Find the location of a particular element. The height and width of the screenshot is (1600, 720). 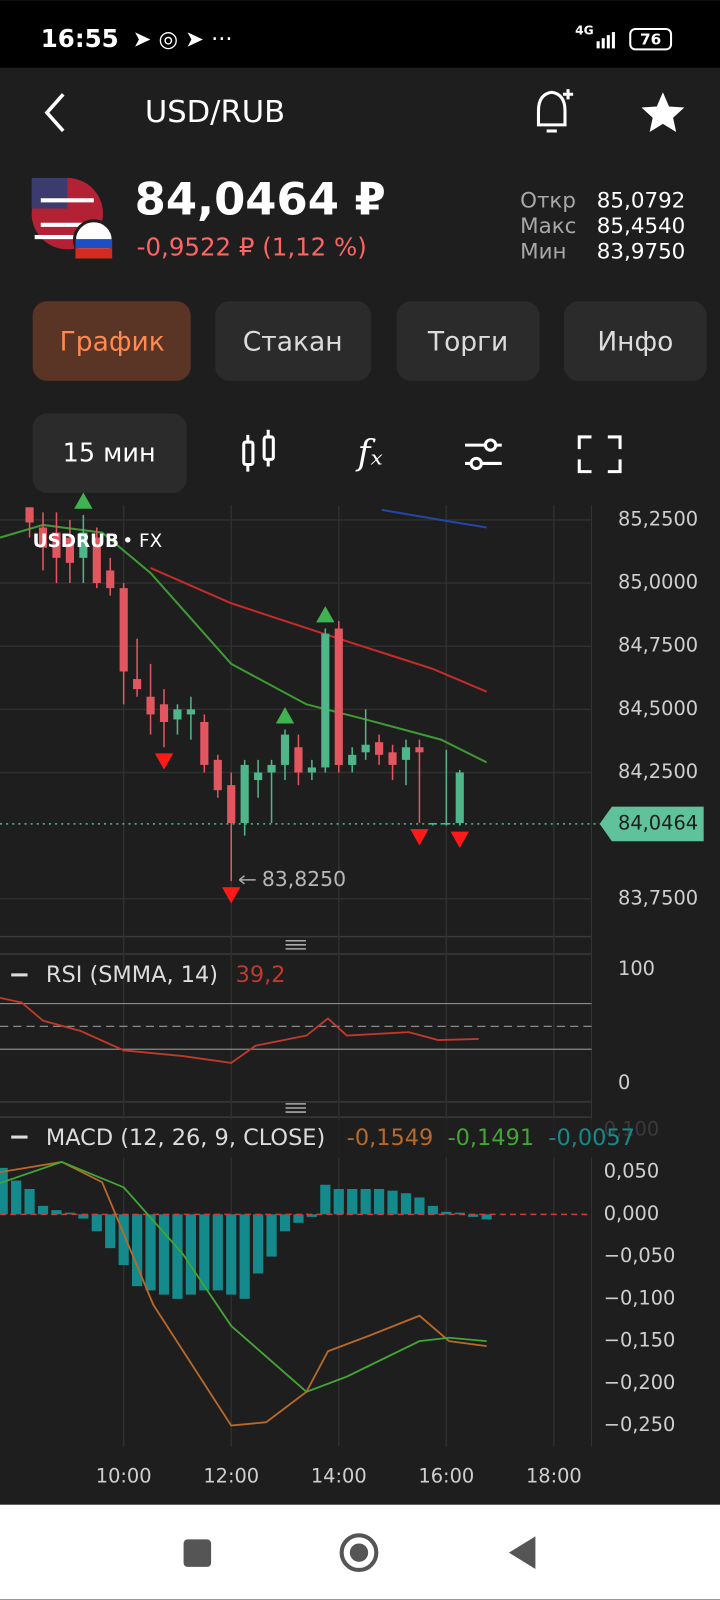

y-tick-label: −0,050 is located at coordinates (640, 1255).